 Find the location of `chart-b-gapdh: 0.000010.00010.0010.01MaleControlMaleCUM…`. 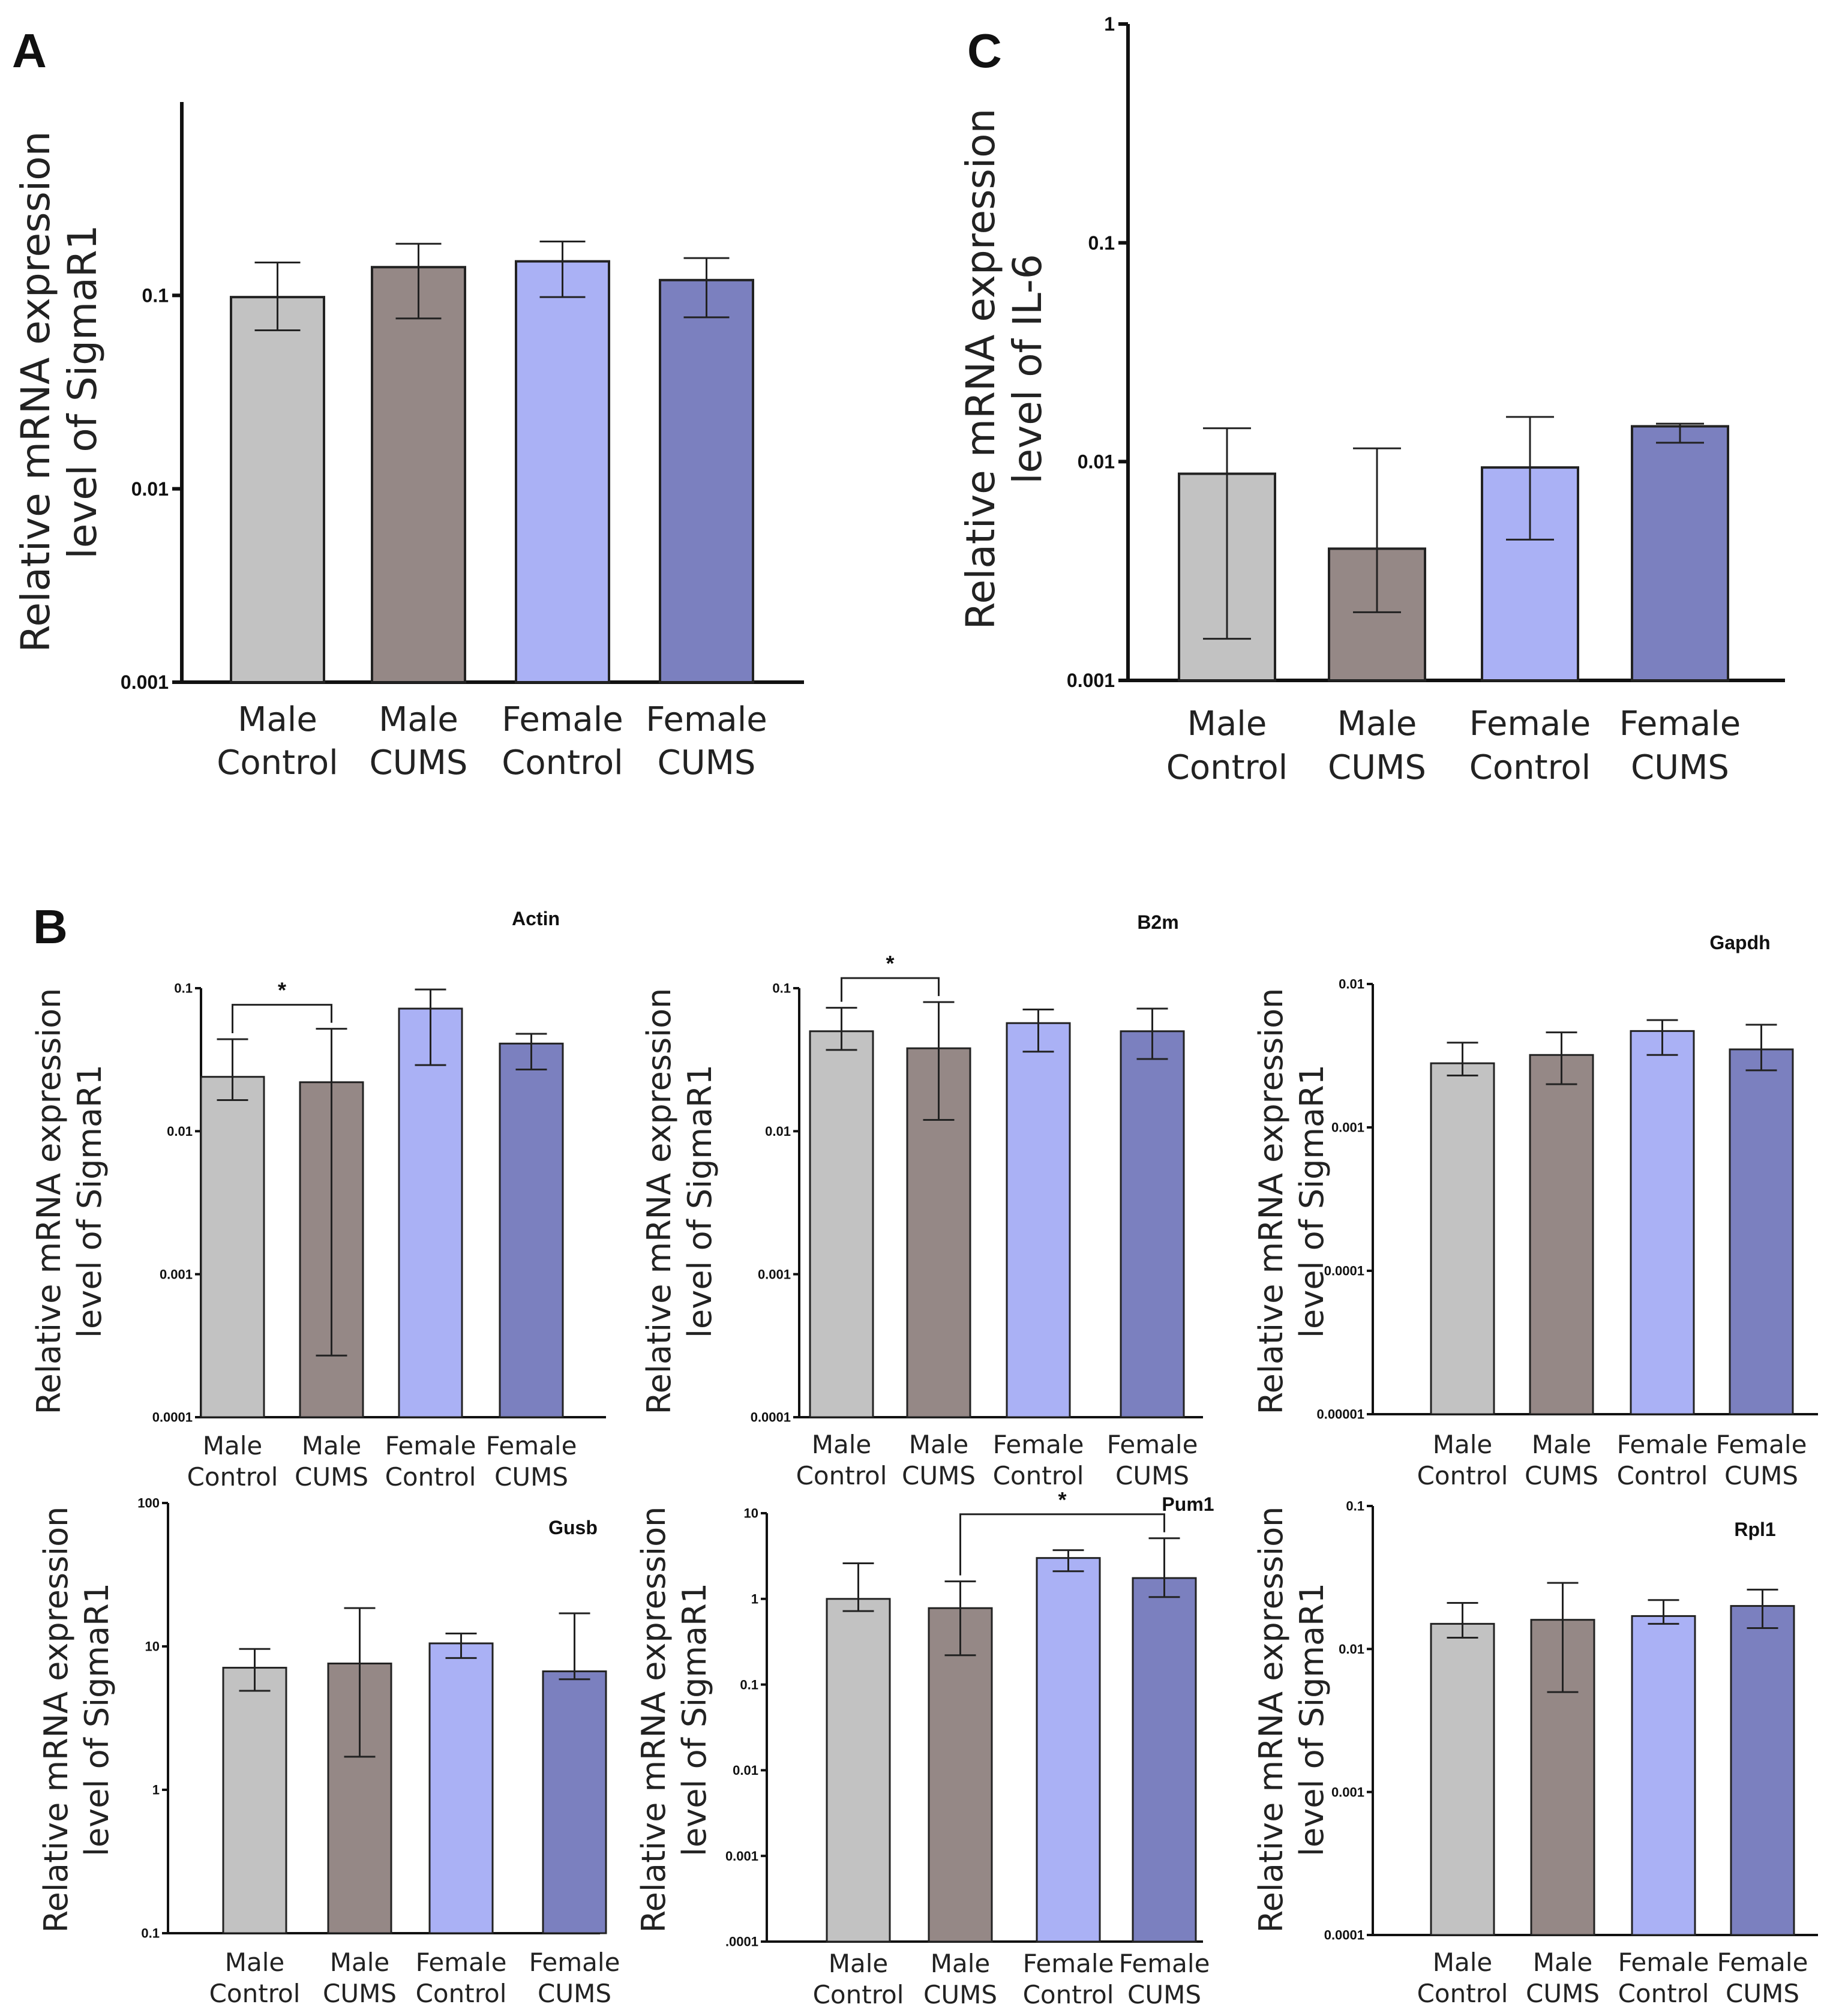

chart-b-gapdh: 0.000010.00010.0010.01MaleControlMaleCUM… is located at coordinates (1535, 1211).